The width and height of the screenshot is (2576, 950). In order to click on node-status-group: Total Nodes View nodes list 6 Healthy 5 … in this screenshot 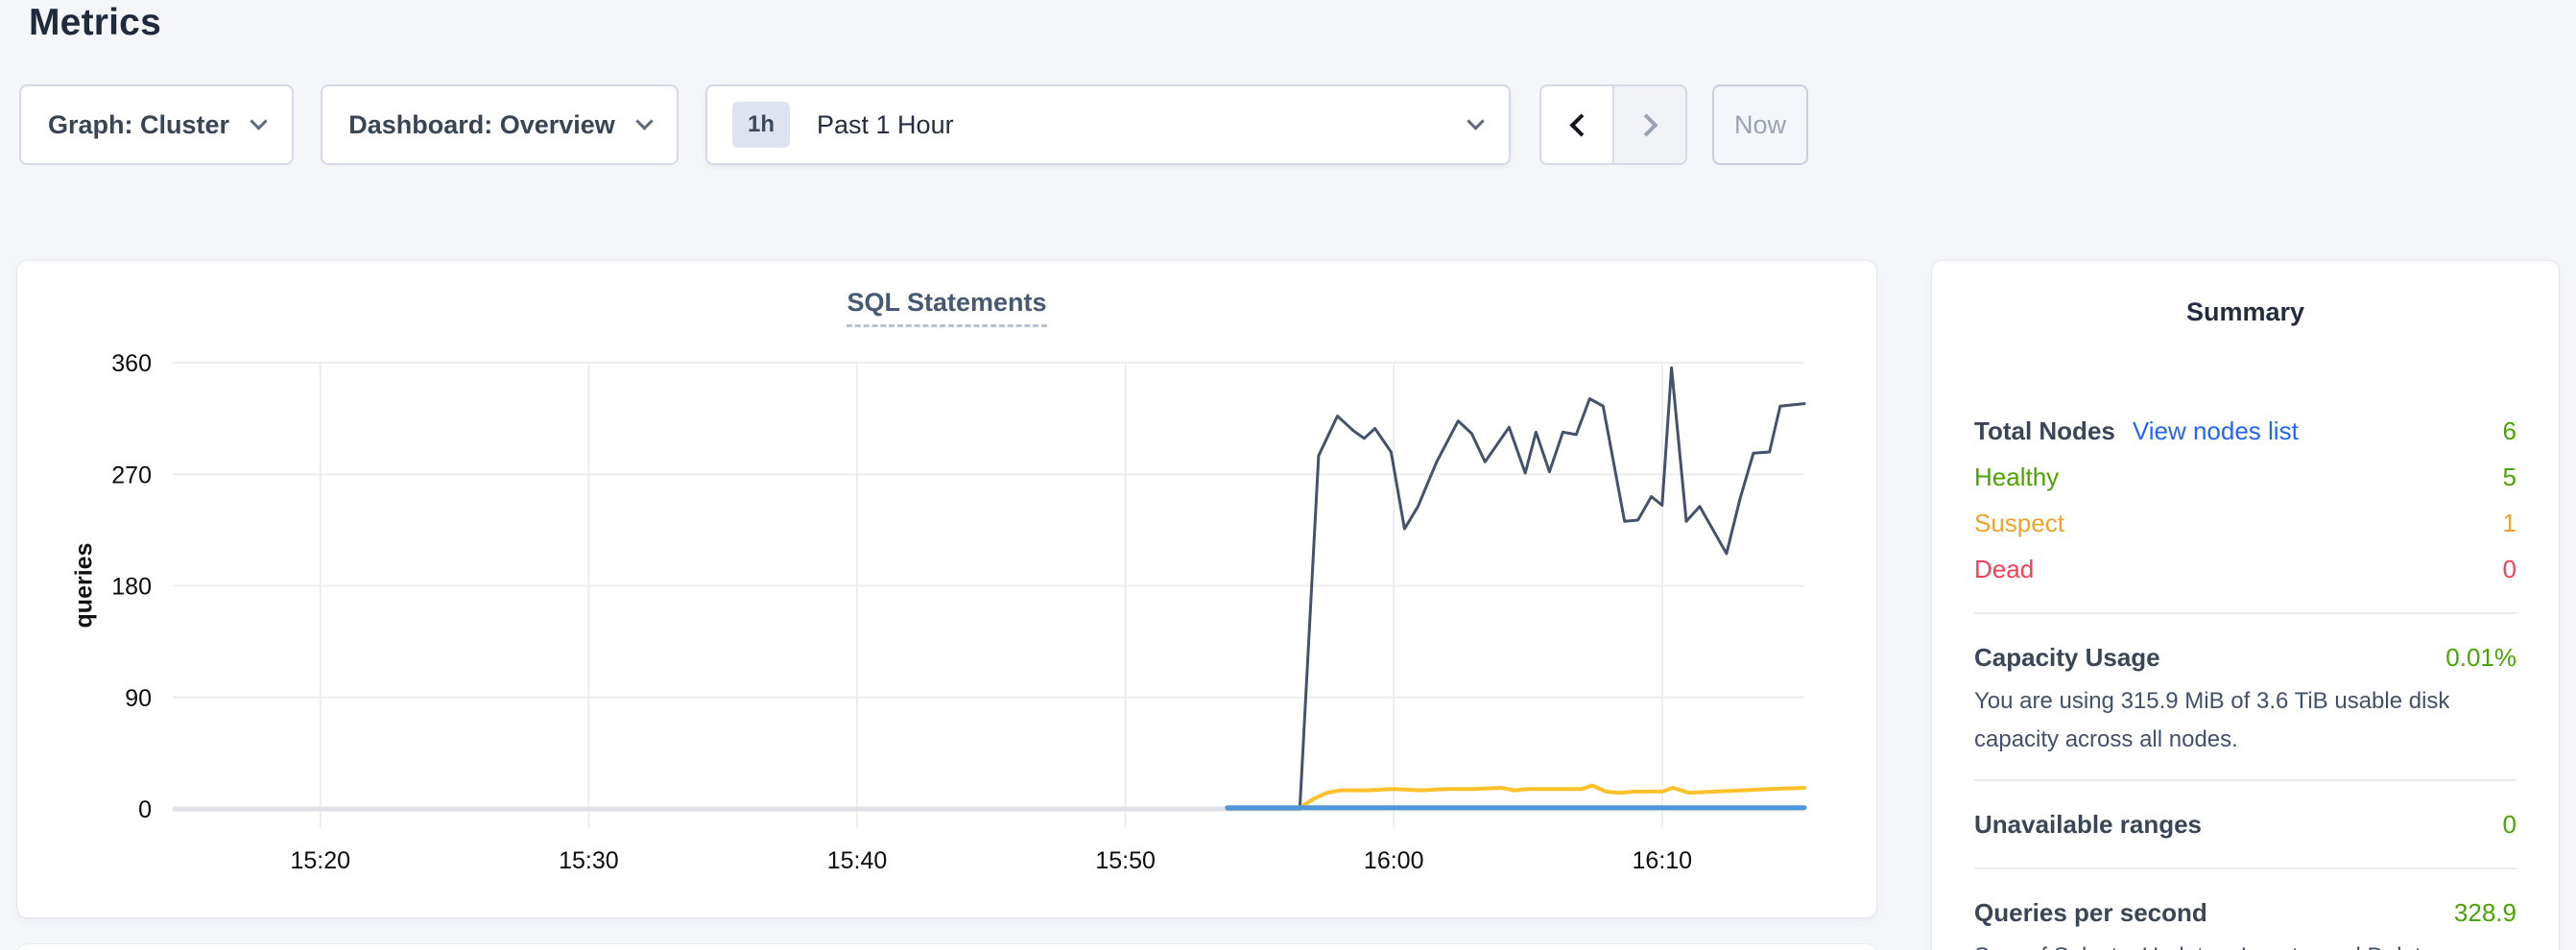, I will do `click(2245, 500)`.